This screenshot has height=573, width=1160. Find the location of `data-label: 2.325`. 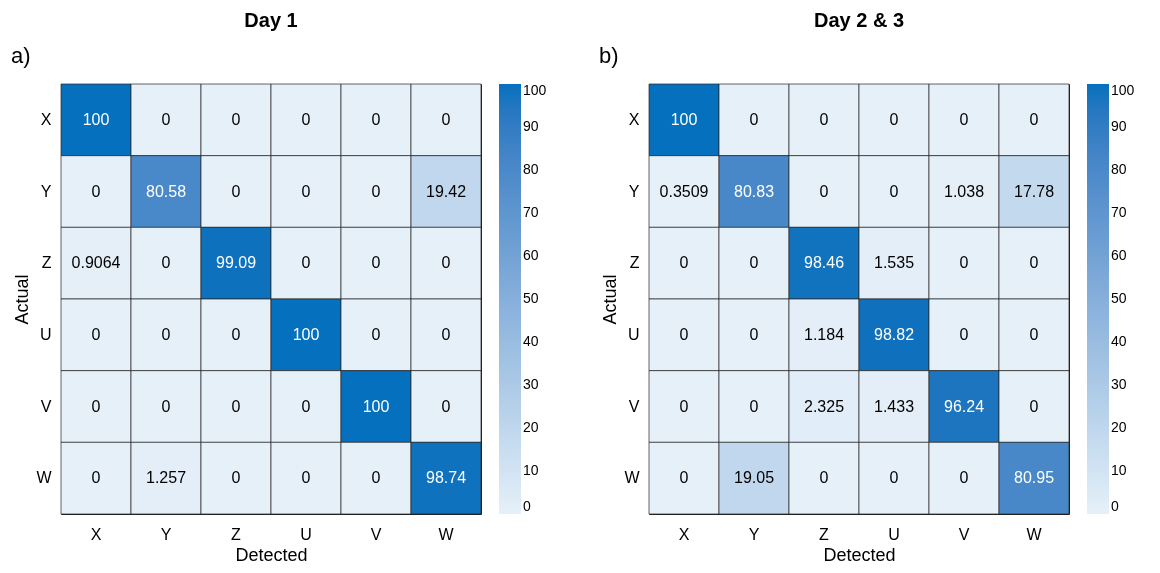

data-label: 2.325 is located at coordinates (824, 406).